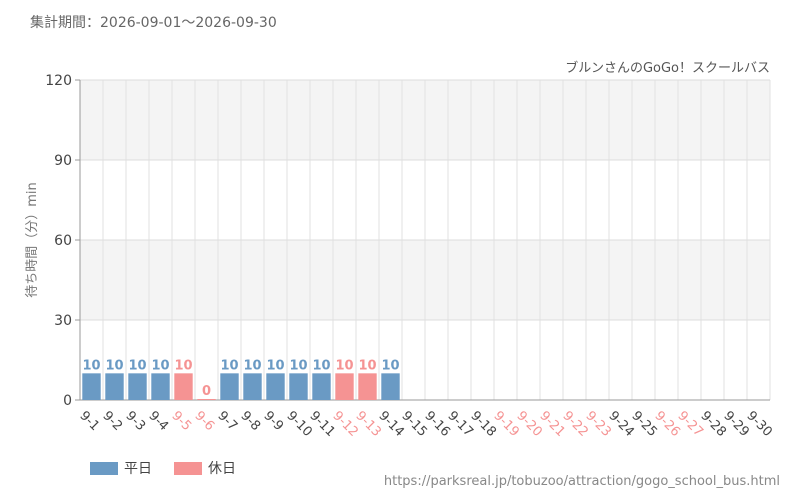  I want to click on x-tick-label: 9-8, so click(250, 421).